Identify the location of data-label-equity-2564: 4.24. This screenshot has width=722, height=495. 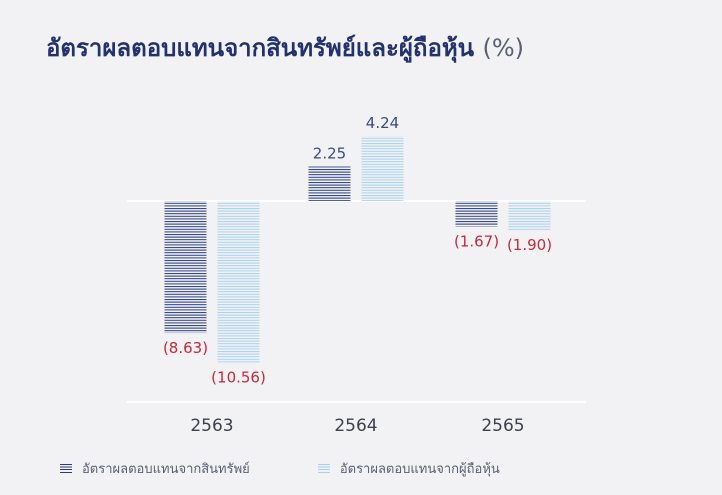
(382, 123).